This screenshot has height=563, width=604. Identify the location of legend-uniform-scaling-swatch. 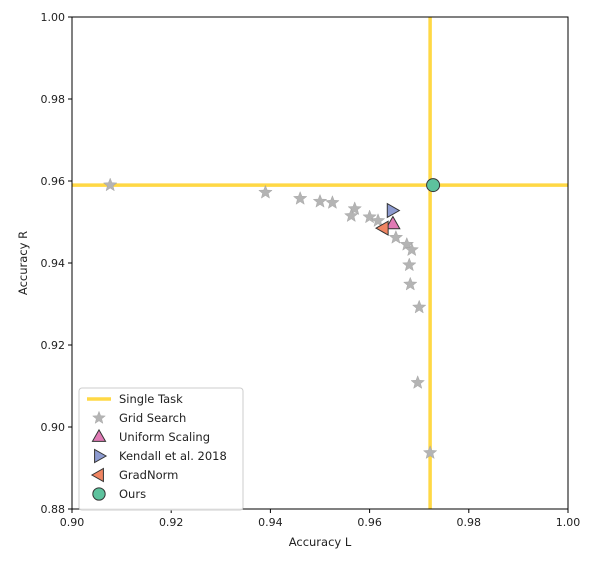
(99, 435).